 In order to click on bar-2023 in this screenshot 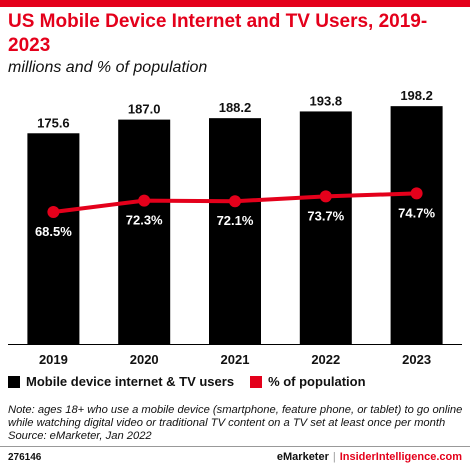, I will do `click(416, 225)`.